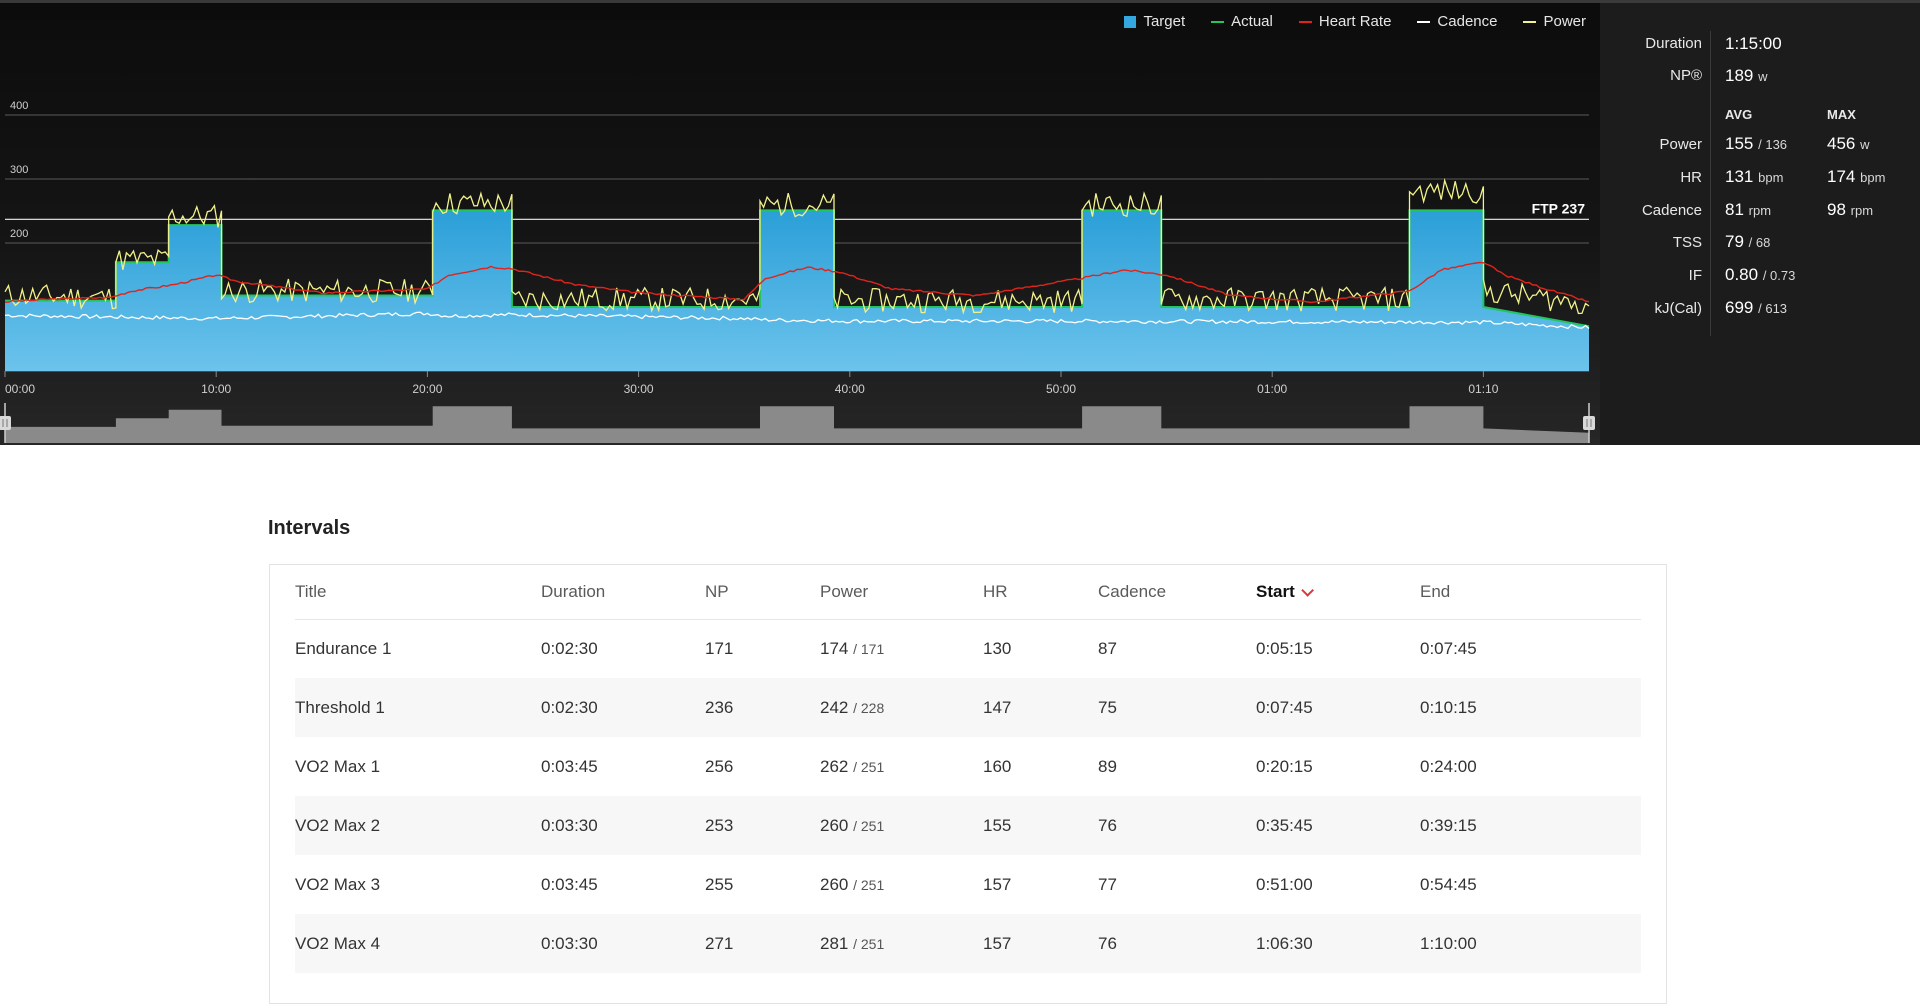 This screenshot has width=1920, height=1004. What do you see at coordinates (1763, 76) in the screenshot?
I see `np-unit: w` at bounding box center [1763, 76].